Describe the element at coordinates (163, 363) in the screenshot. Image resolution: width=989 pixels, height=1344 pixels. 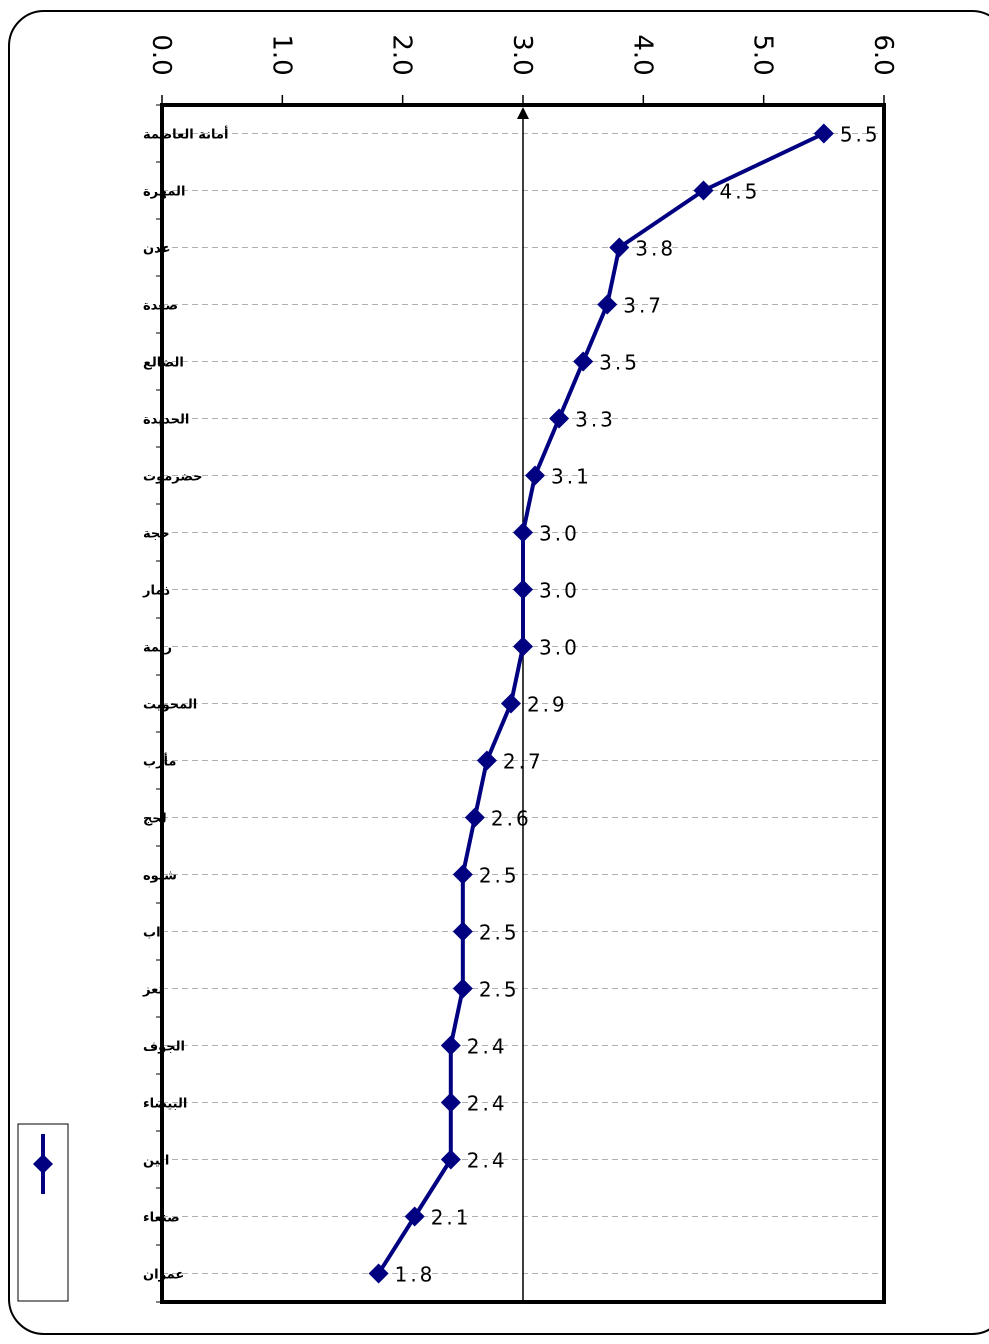
I see `category-label: الضالع` at that location.